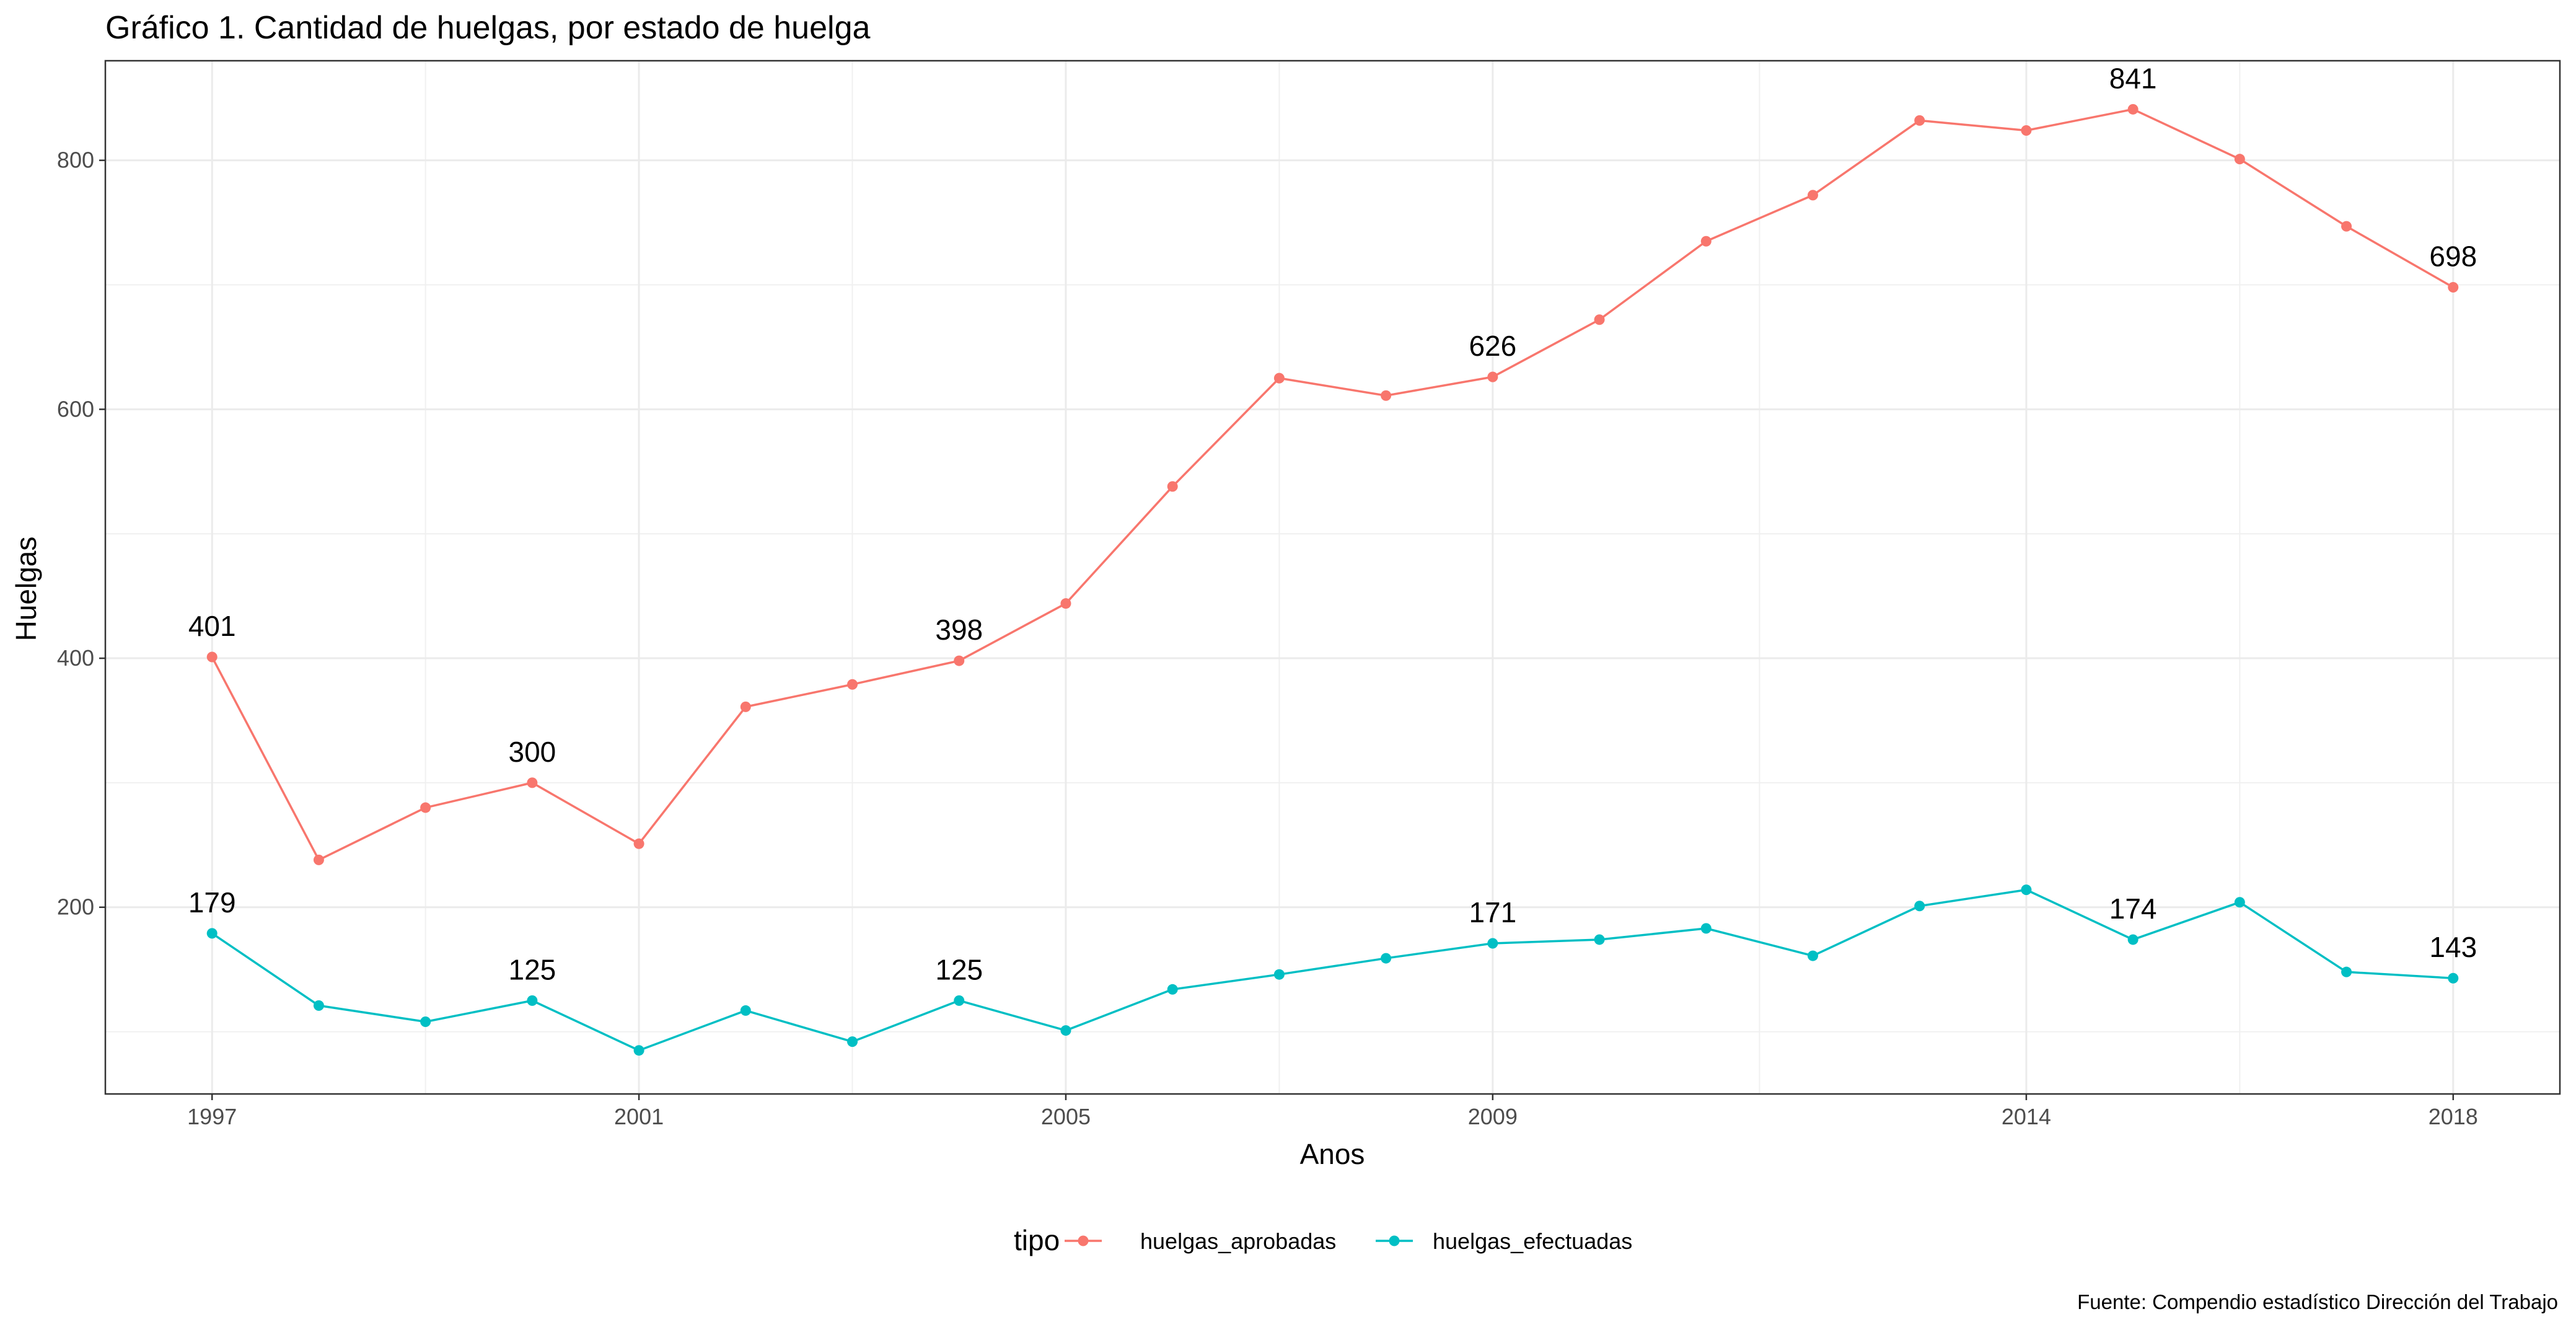 Image resolution: width=2576 pixels, height=1327 pixels. I want to click on x-axis-title: Anos, so click(1333, 1154).